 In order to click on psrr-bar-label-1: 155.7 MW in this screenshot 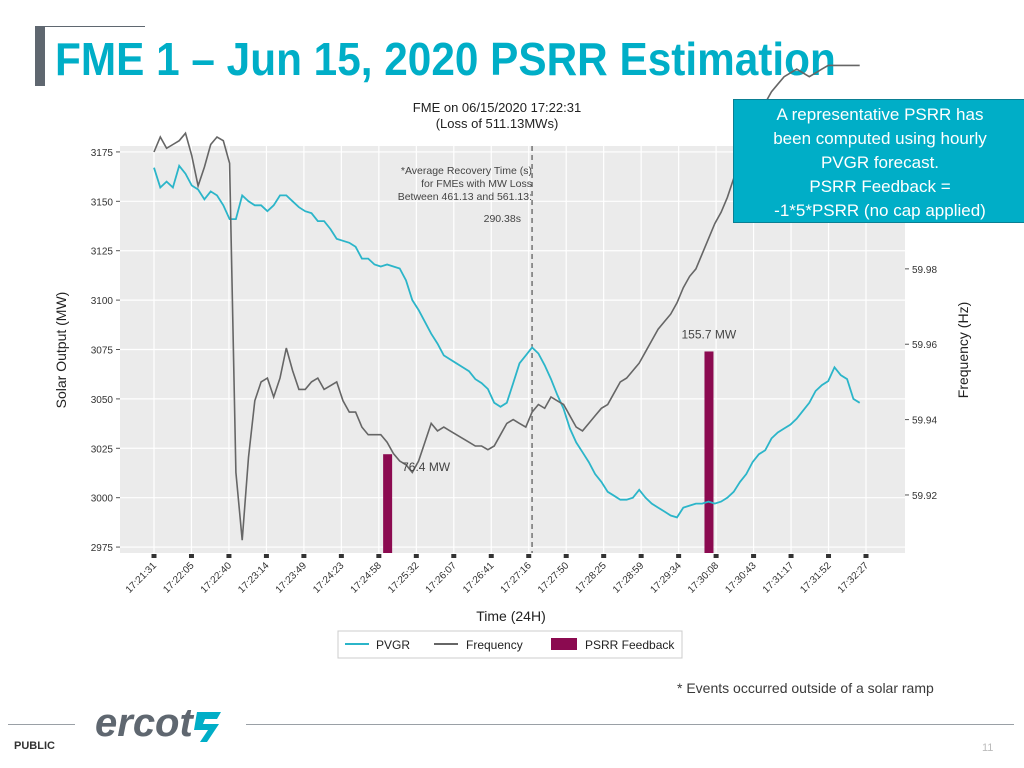, I will do `click(708, 334)`.